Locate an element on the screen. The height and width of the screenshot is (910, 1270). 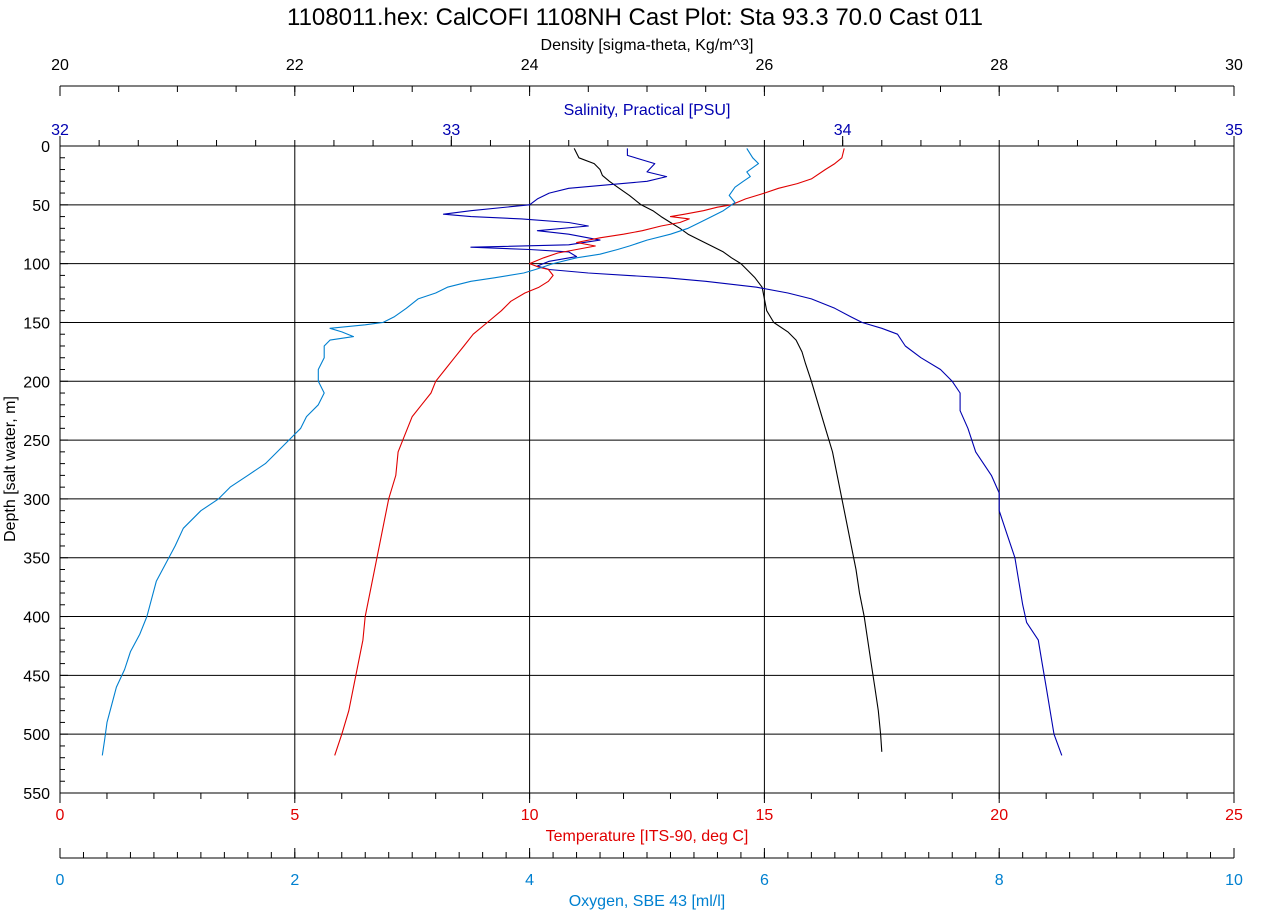
density-tick-label: 22 is located at coordinates (295, 65).